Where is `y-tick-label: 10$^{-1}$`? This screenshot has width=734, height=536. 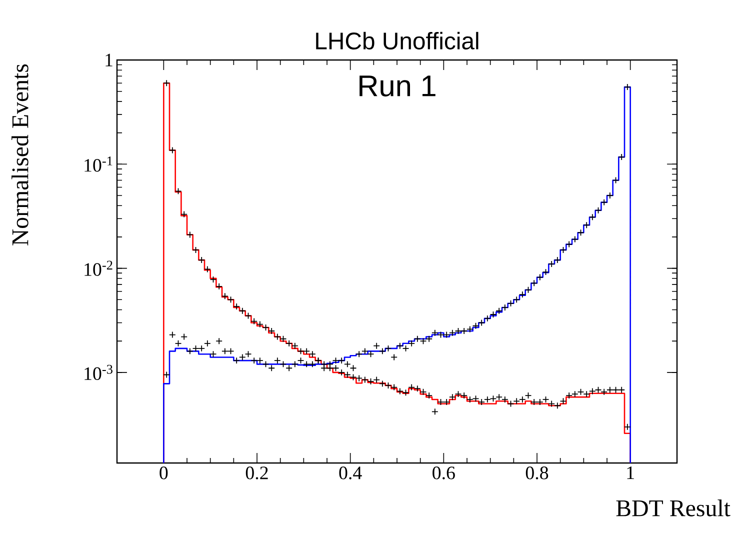
y-tick-label: 10$^{-1}$ is located at coordinates (98, 164).